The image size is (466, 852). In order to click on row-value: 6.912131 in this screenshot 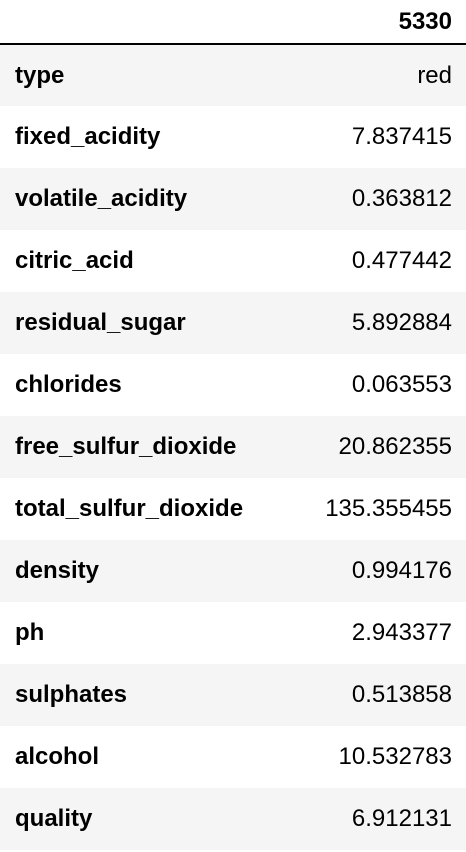, I will do `click(401, 818)`.